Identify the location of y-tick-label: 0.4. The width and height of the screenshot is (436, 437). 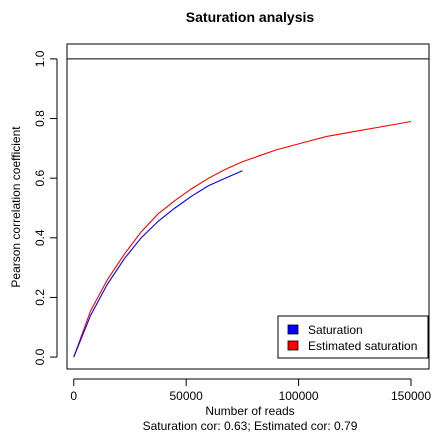
(40, 237).